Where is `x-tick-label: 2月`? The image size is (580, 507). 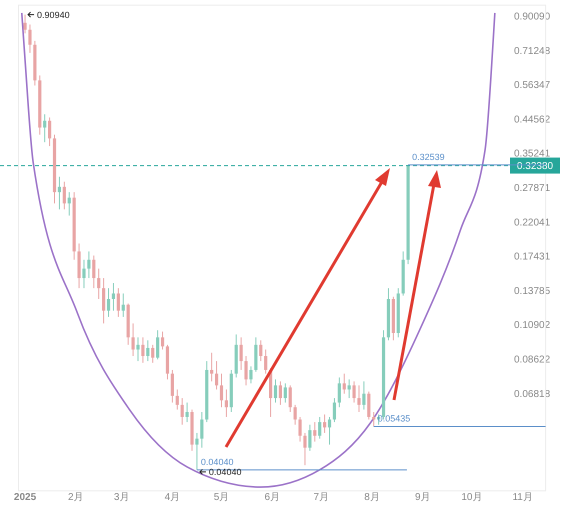 x-tick-label: 2月 is located at coordinates (76, 497).